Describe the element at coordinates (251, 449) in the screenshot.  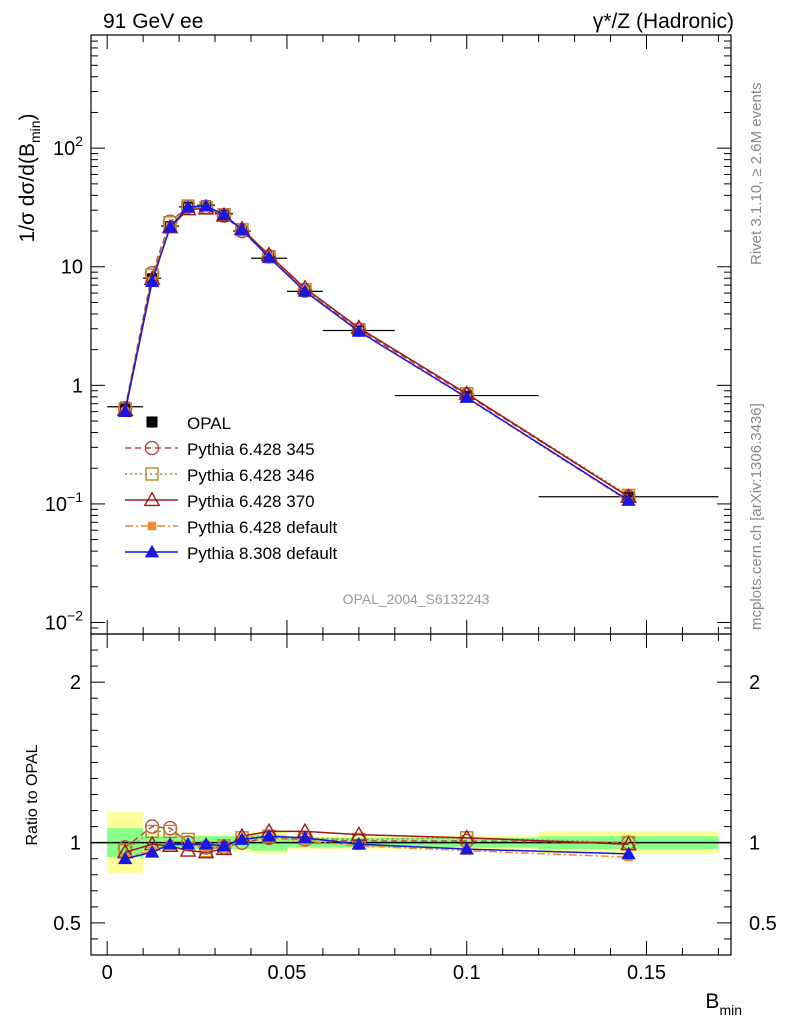
I see `legend-label: Pythia 6.428 345` at that location.